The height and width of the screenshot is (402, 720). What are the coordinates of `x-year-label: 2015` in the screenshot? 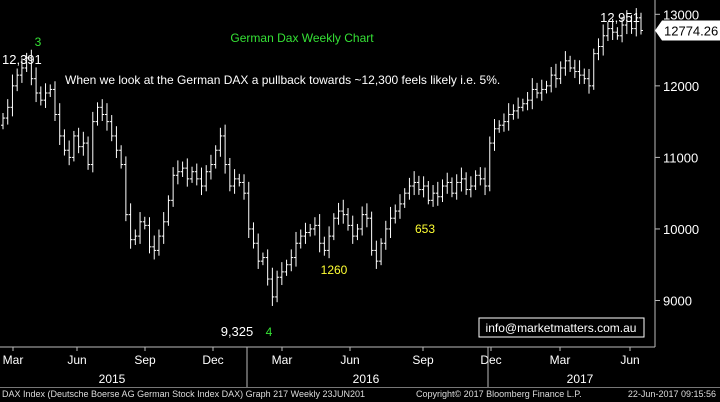 It's located at (112, 379).